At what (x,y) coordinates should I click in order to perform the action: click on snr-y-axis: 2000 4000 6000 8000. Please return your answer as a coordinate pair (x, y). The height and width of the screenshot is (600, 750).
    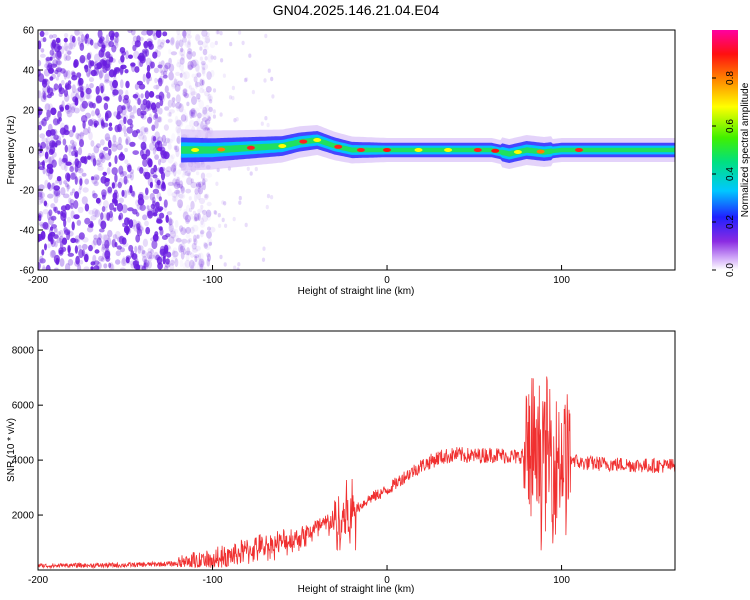
    Looking at the image, I should click on (27, 434).